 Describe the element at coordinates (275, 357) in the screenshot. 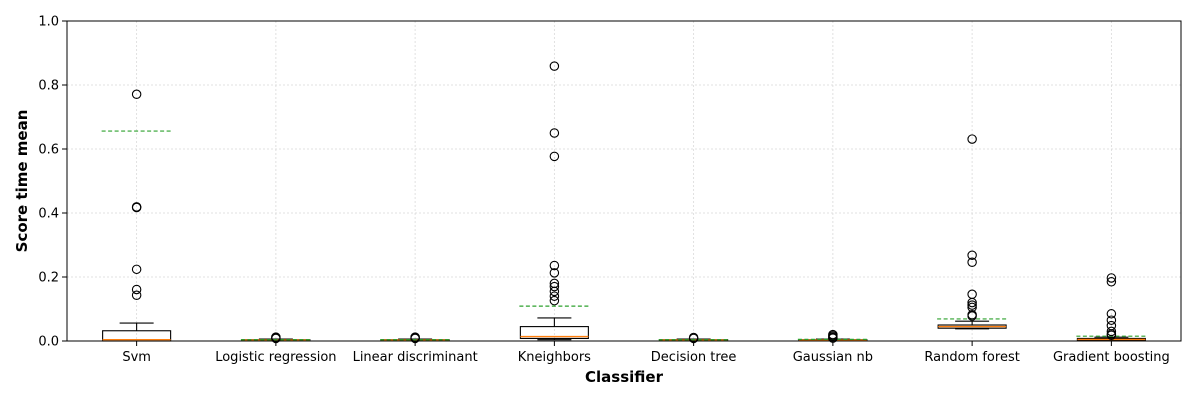

I see `x-tick-label: Logistic regression` at that location.